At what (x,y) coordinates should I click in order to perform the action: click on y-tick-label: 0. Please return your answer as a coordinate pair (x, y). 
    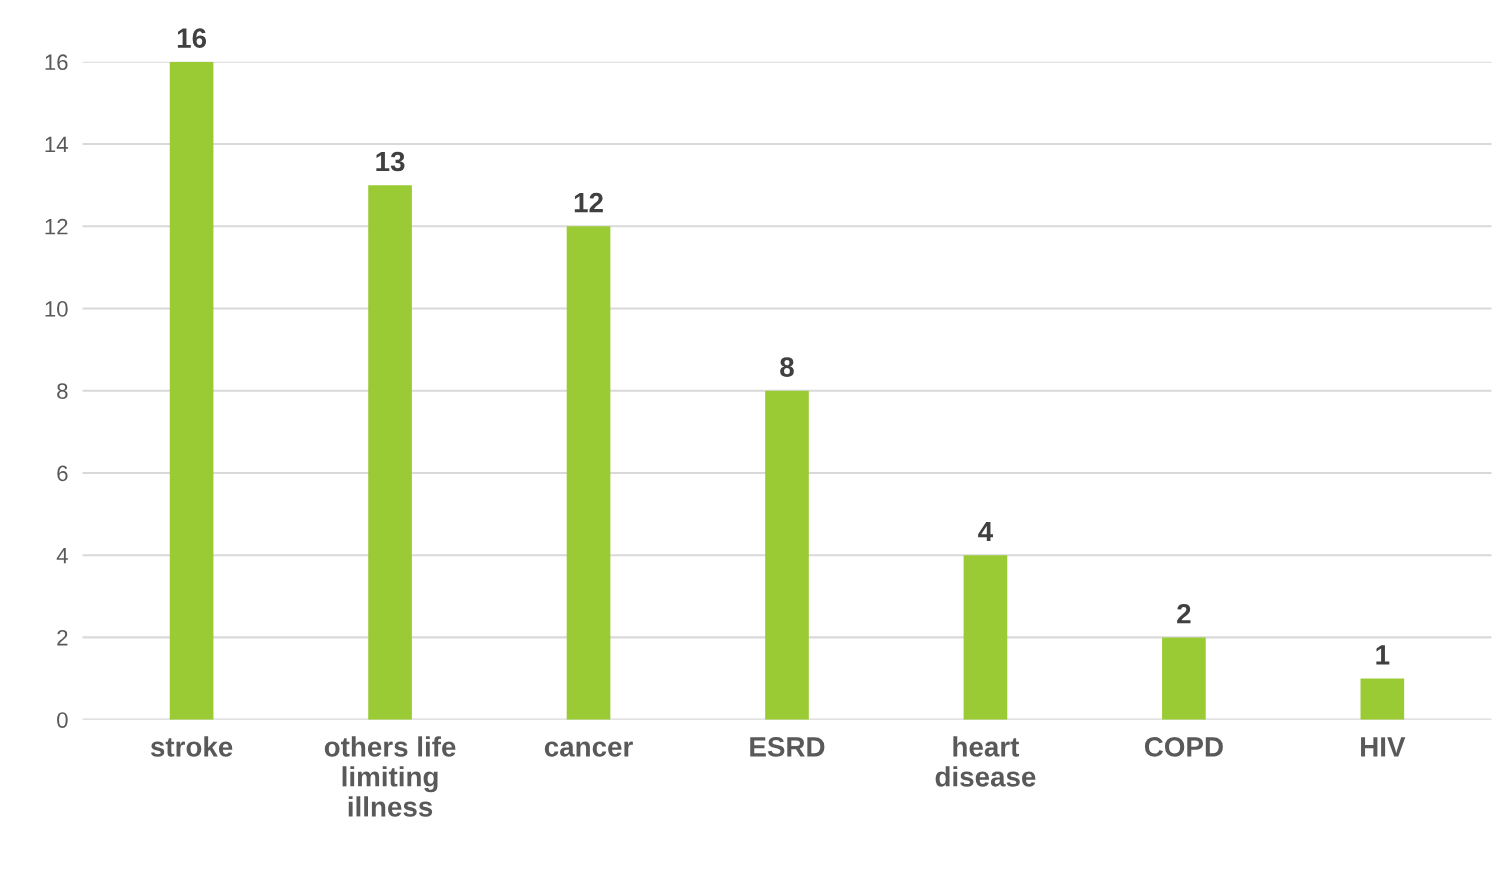
    Looking at the image, I should click on (62, 720).